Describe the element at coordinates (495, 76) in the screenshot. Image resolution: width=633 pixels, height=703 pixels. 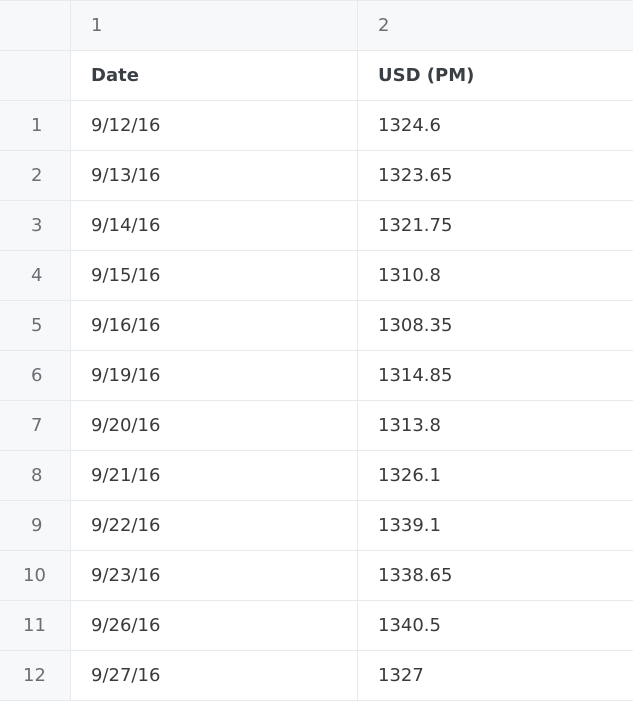
I see `cell-header-usd-pm: USD (PM)` at that location.